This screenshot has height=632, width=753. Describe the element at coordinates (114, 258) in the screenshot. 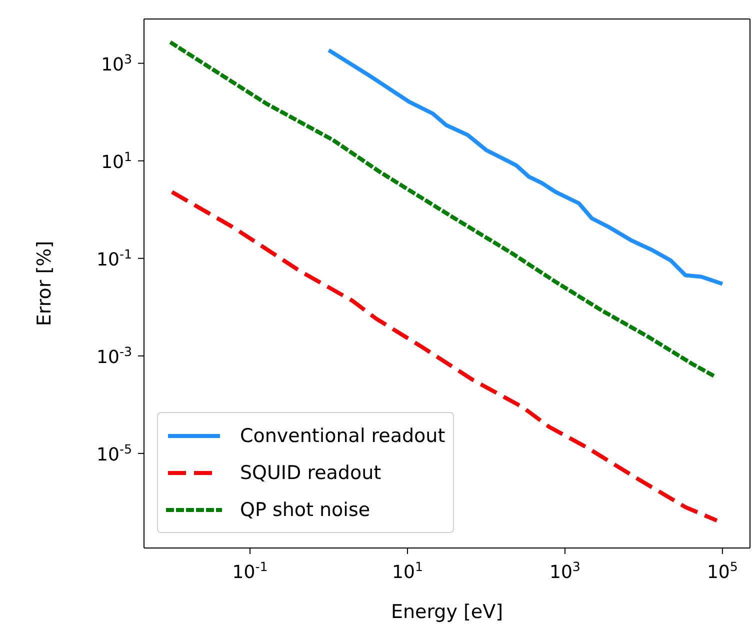

I see `y-tick-label: 10$^{-1}$` at that location.